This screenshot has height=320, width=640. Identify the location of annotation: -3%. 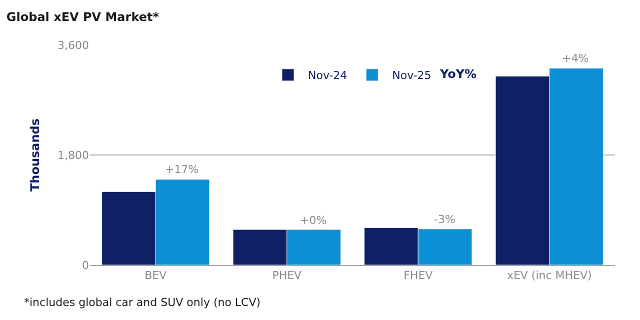
(445, 219).